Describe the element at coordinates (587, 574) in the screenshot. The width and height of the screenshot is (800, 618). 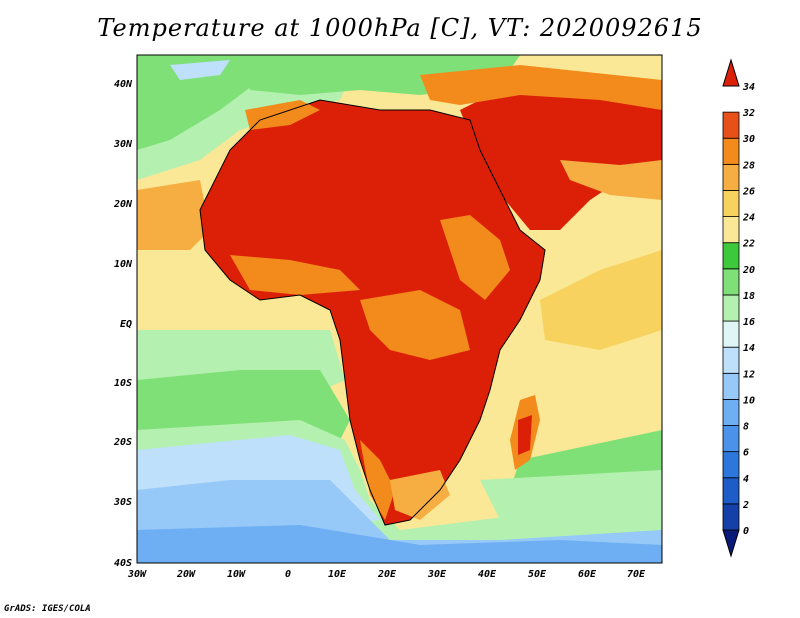
I see `lon-label-60e: 60E` at that location.